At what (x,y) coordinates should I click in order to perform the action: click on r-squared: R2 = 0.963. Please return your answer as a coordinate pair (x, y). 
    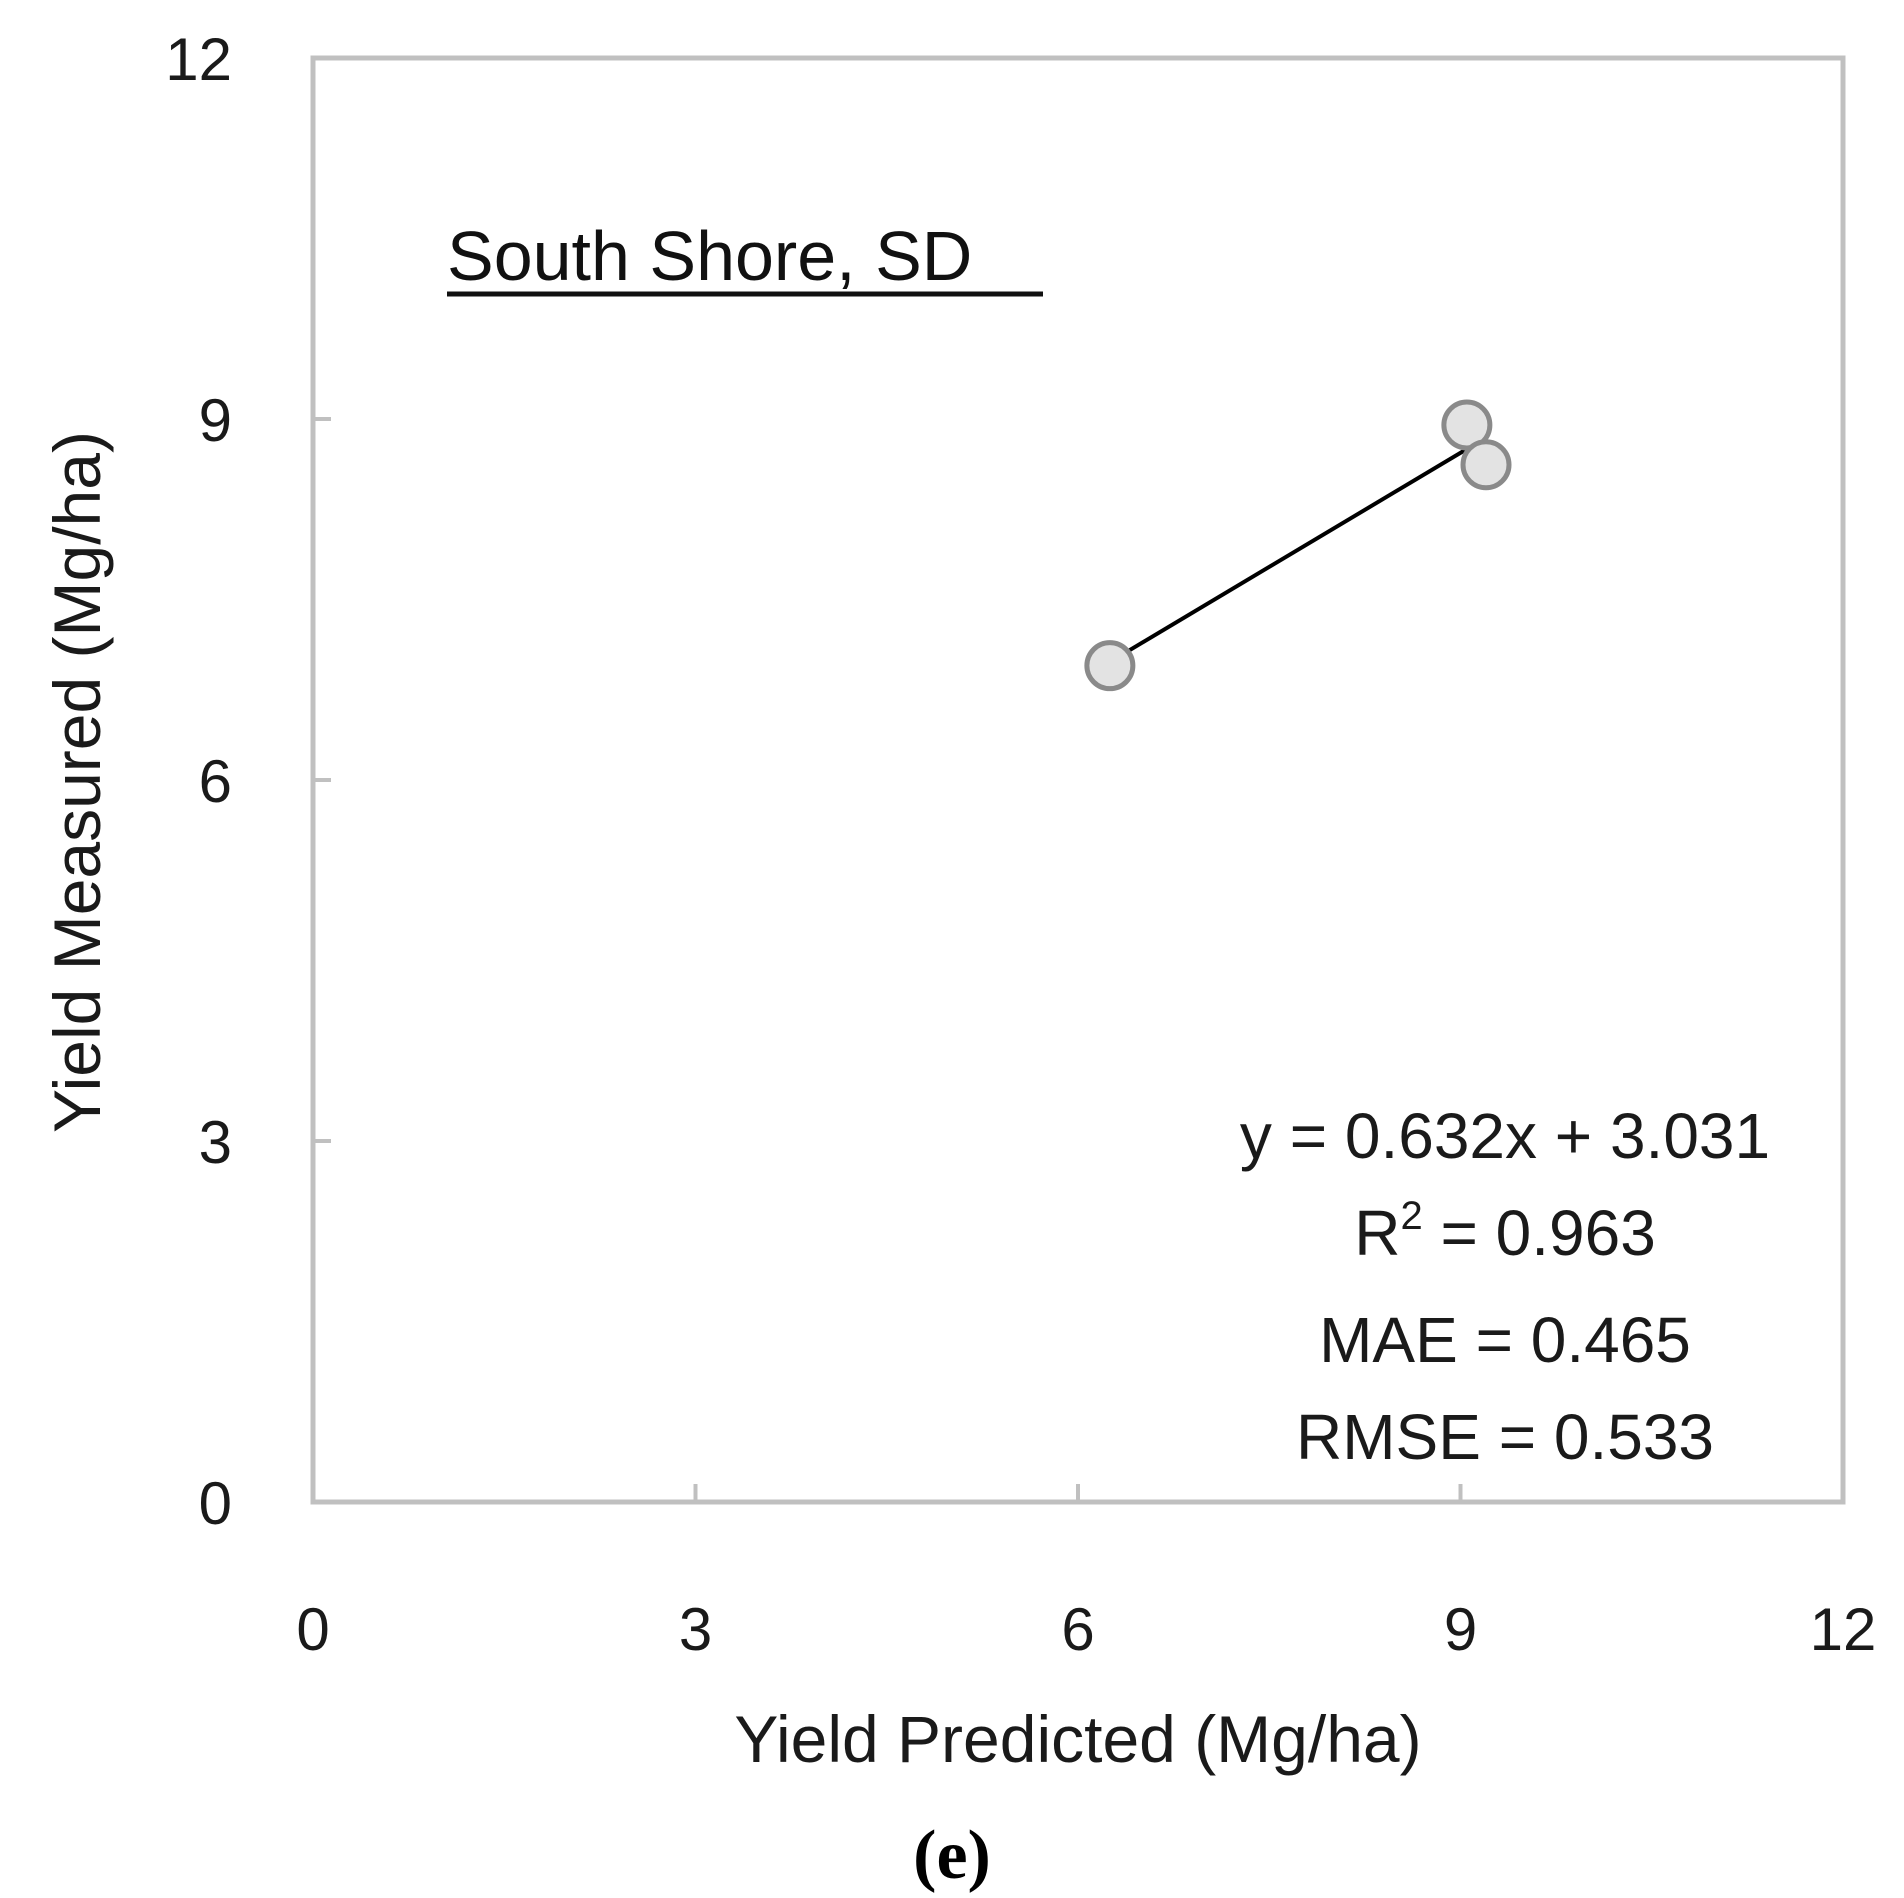
    Looking at the image, I should click on (1505, 1231).